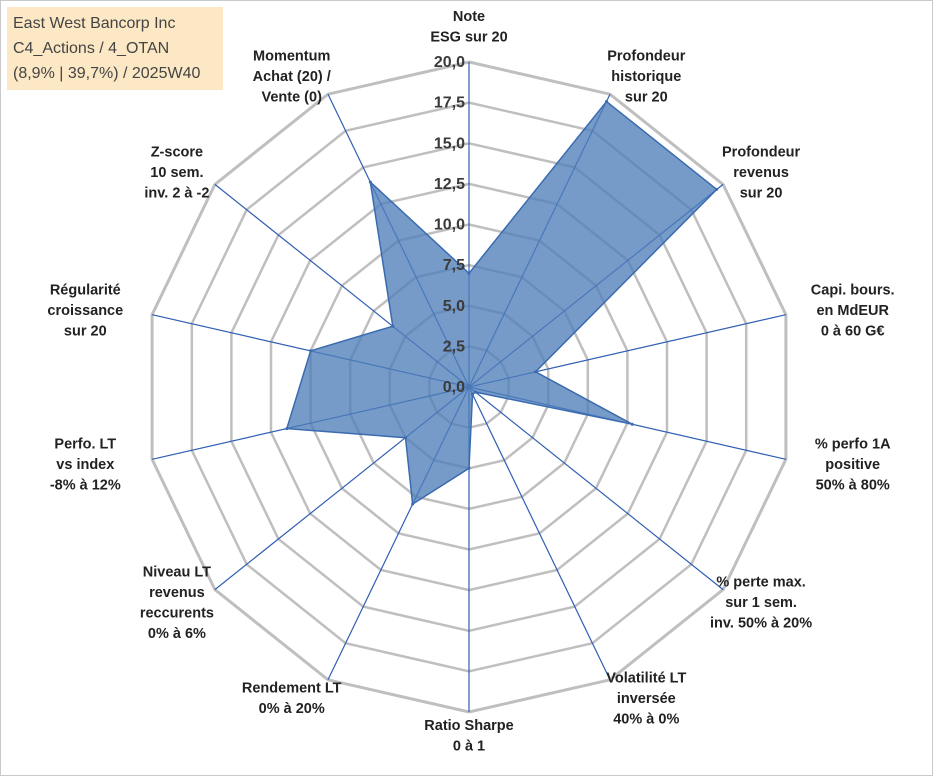 The height and width of the screenshot is (776, 933). I want to click on axis-label: % perte max. sur 1 sem. inv. 50% à 20%, so click(761, 603).